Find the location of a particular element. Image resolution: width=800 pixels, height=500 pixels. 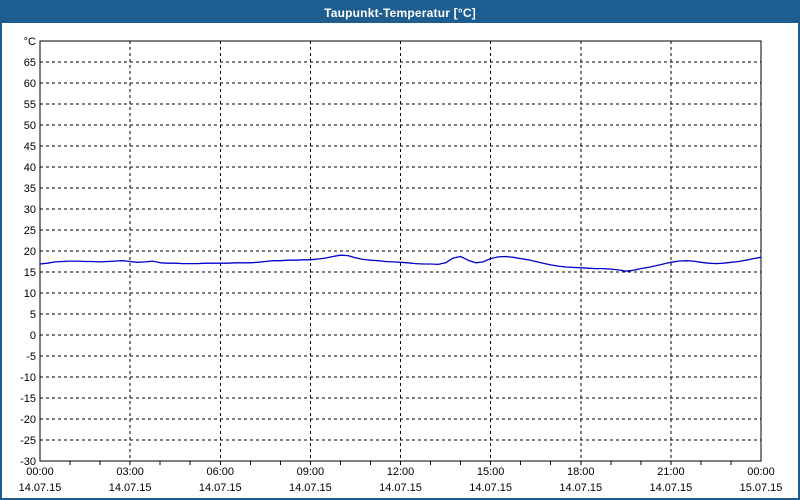

y-tick-label: 45 is located at coordinates (30, 147).